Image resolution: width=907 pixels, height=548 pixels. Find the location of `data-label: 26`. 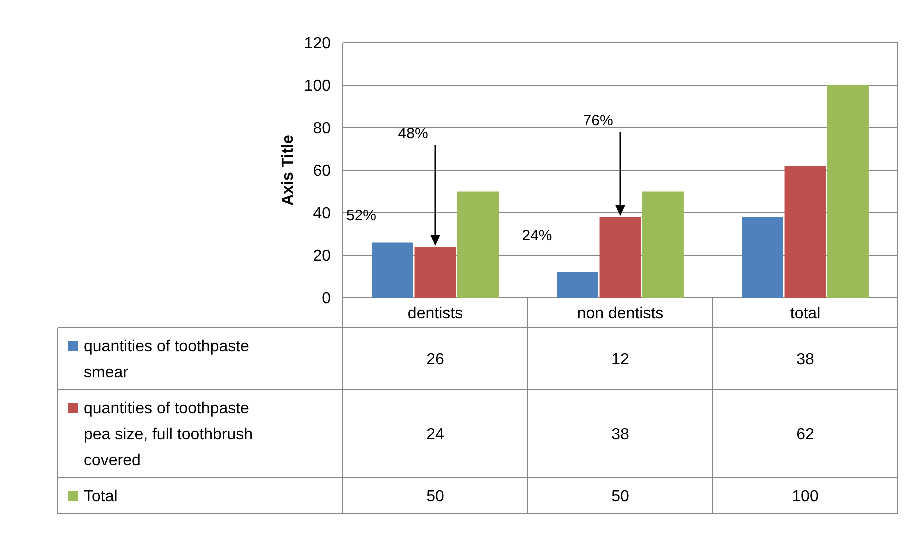

data-label: 26 is located at coordinates (435, 360).